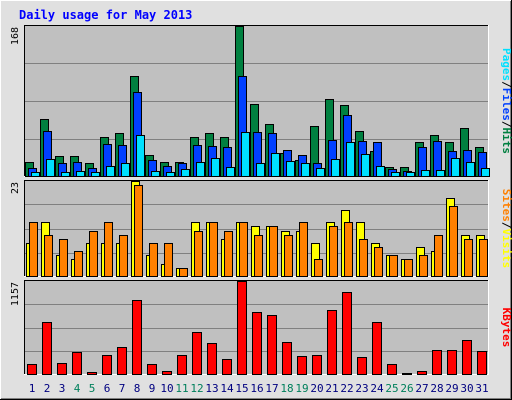 Image resolution: width=512 pixels, height=400 pixels. Describe the element at coordinates (62, 388) in the screenshot. I see `x-tick-label: 3` at that location.